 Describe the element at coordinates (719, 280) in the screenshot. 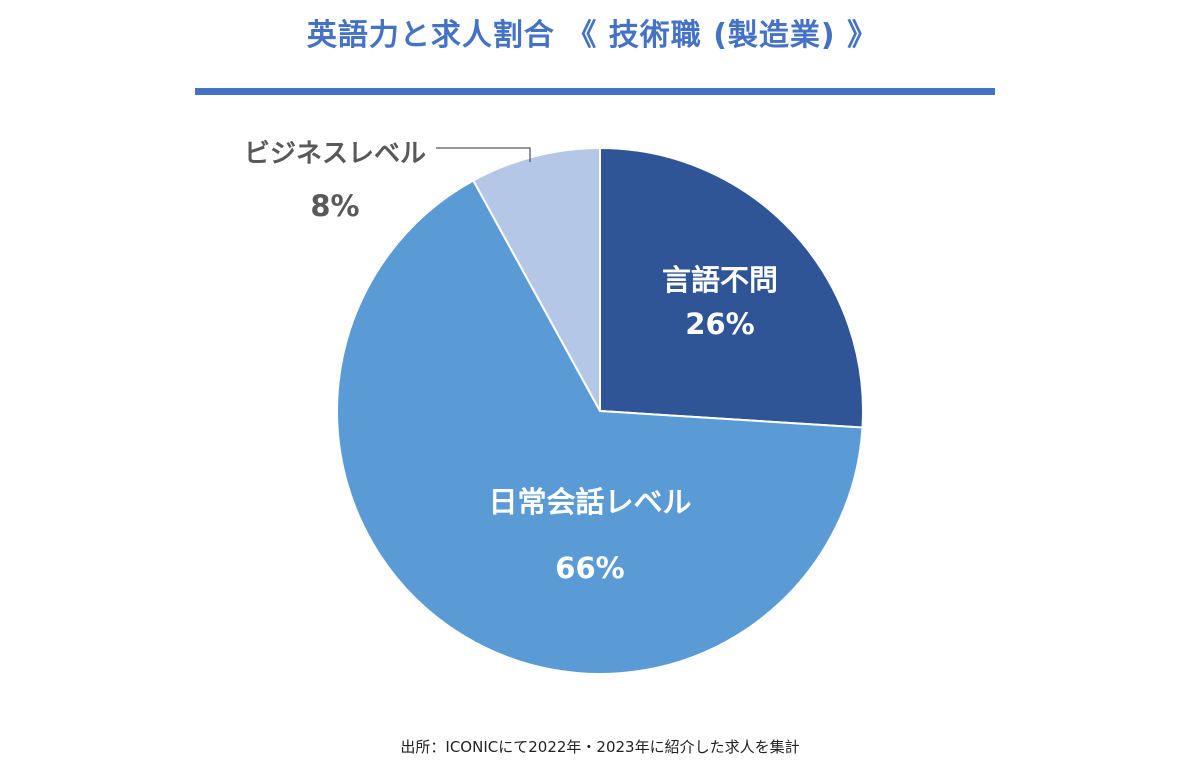

I see `slice-label-language-free-name: 言語不問` at that location.